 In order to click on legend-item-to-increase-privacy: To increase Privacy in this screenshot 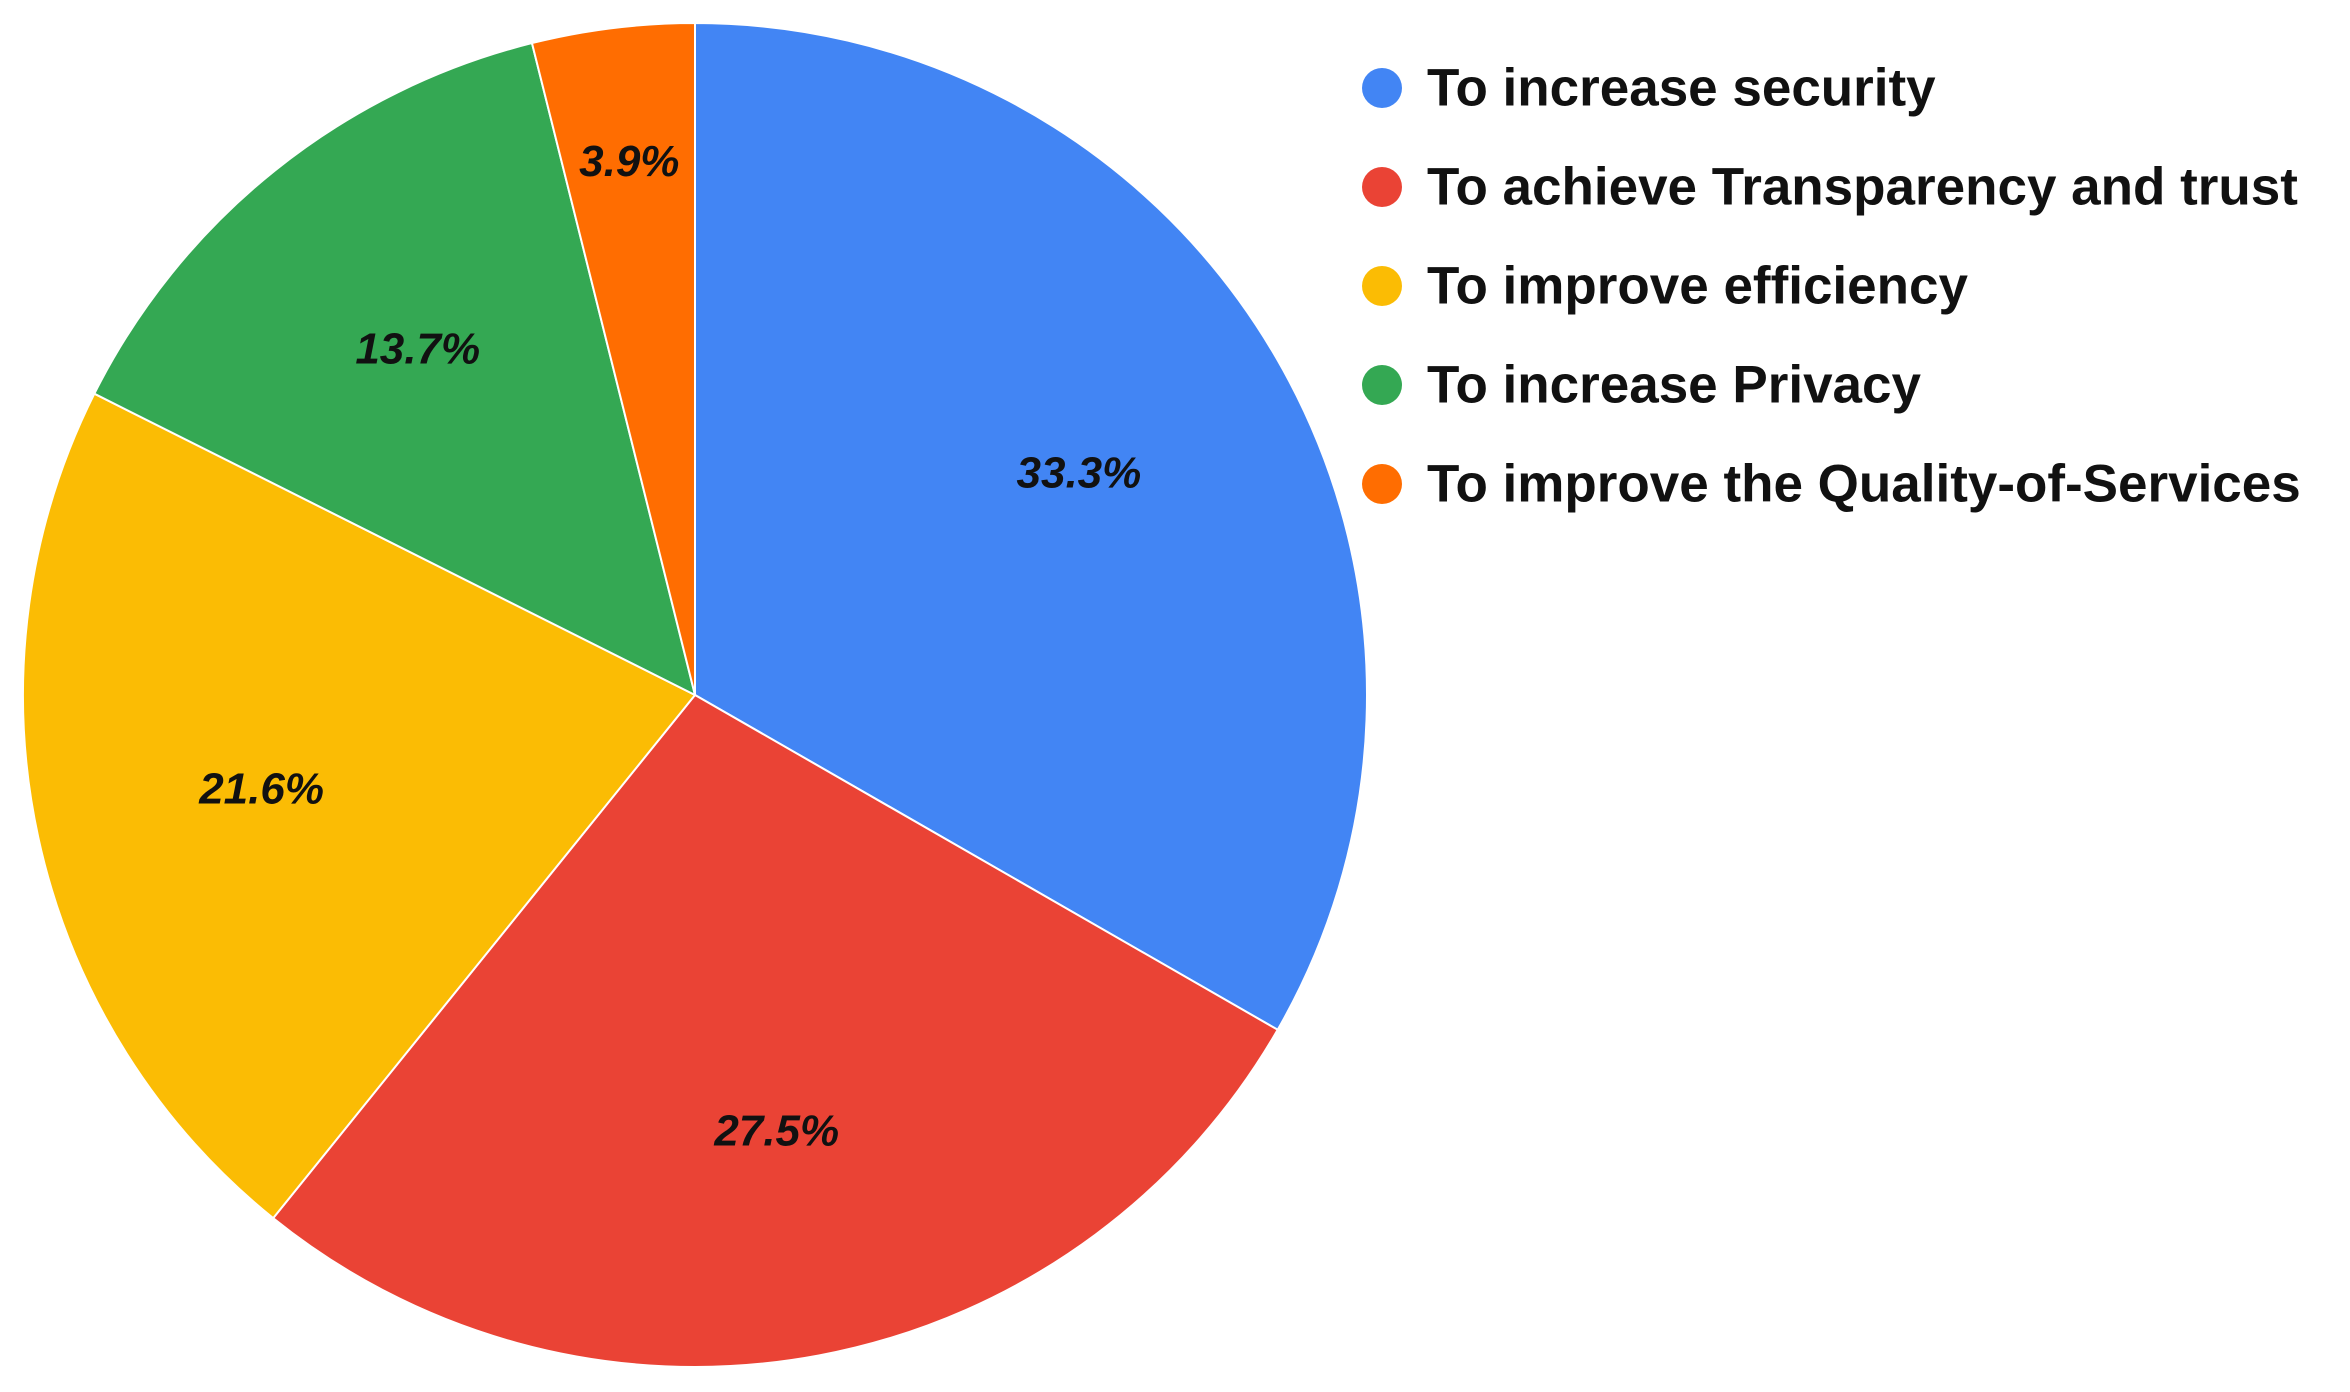, I will do `click(1642, 385)`.